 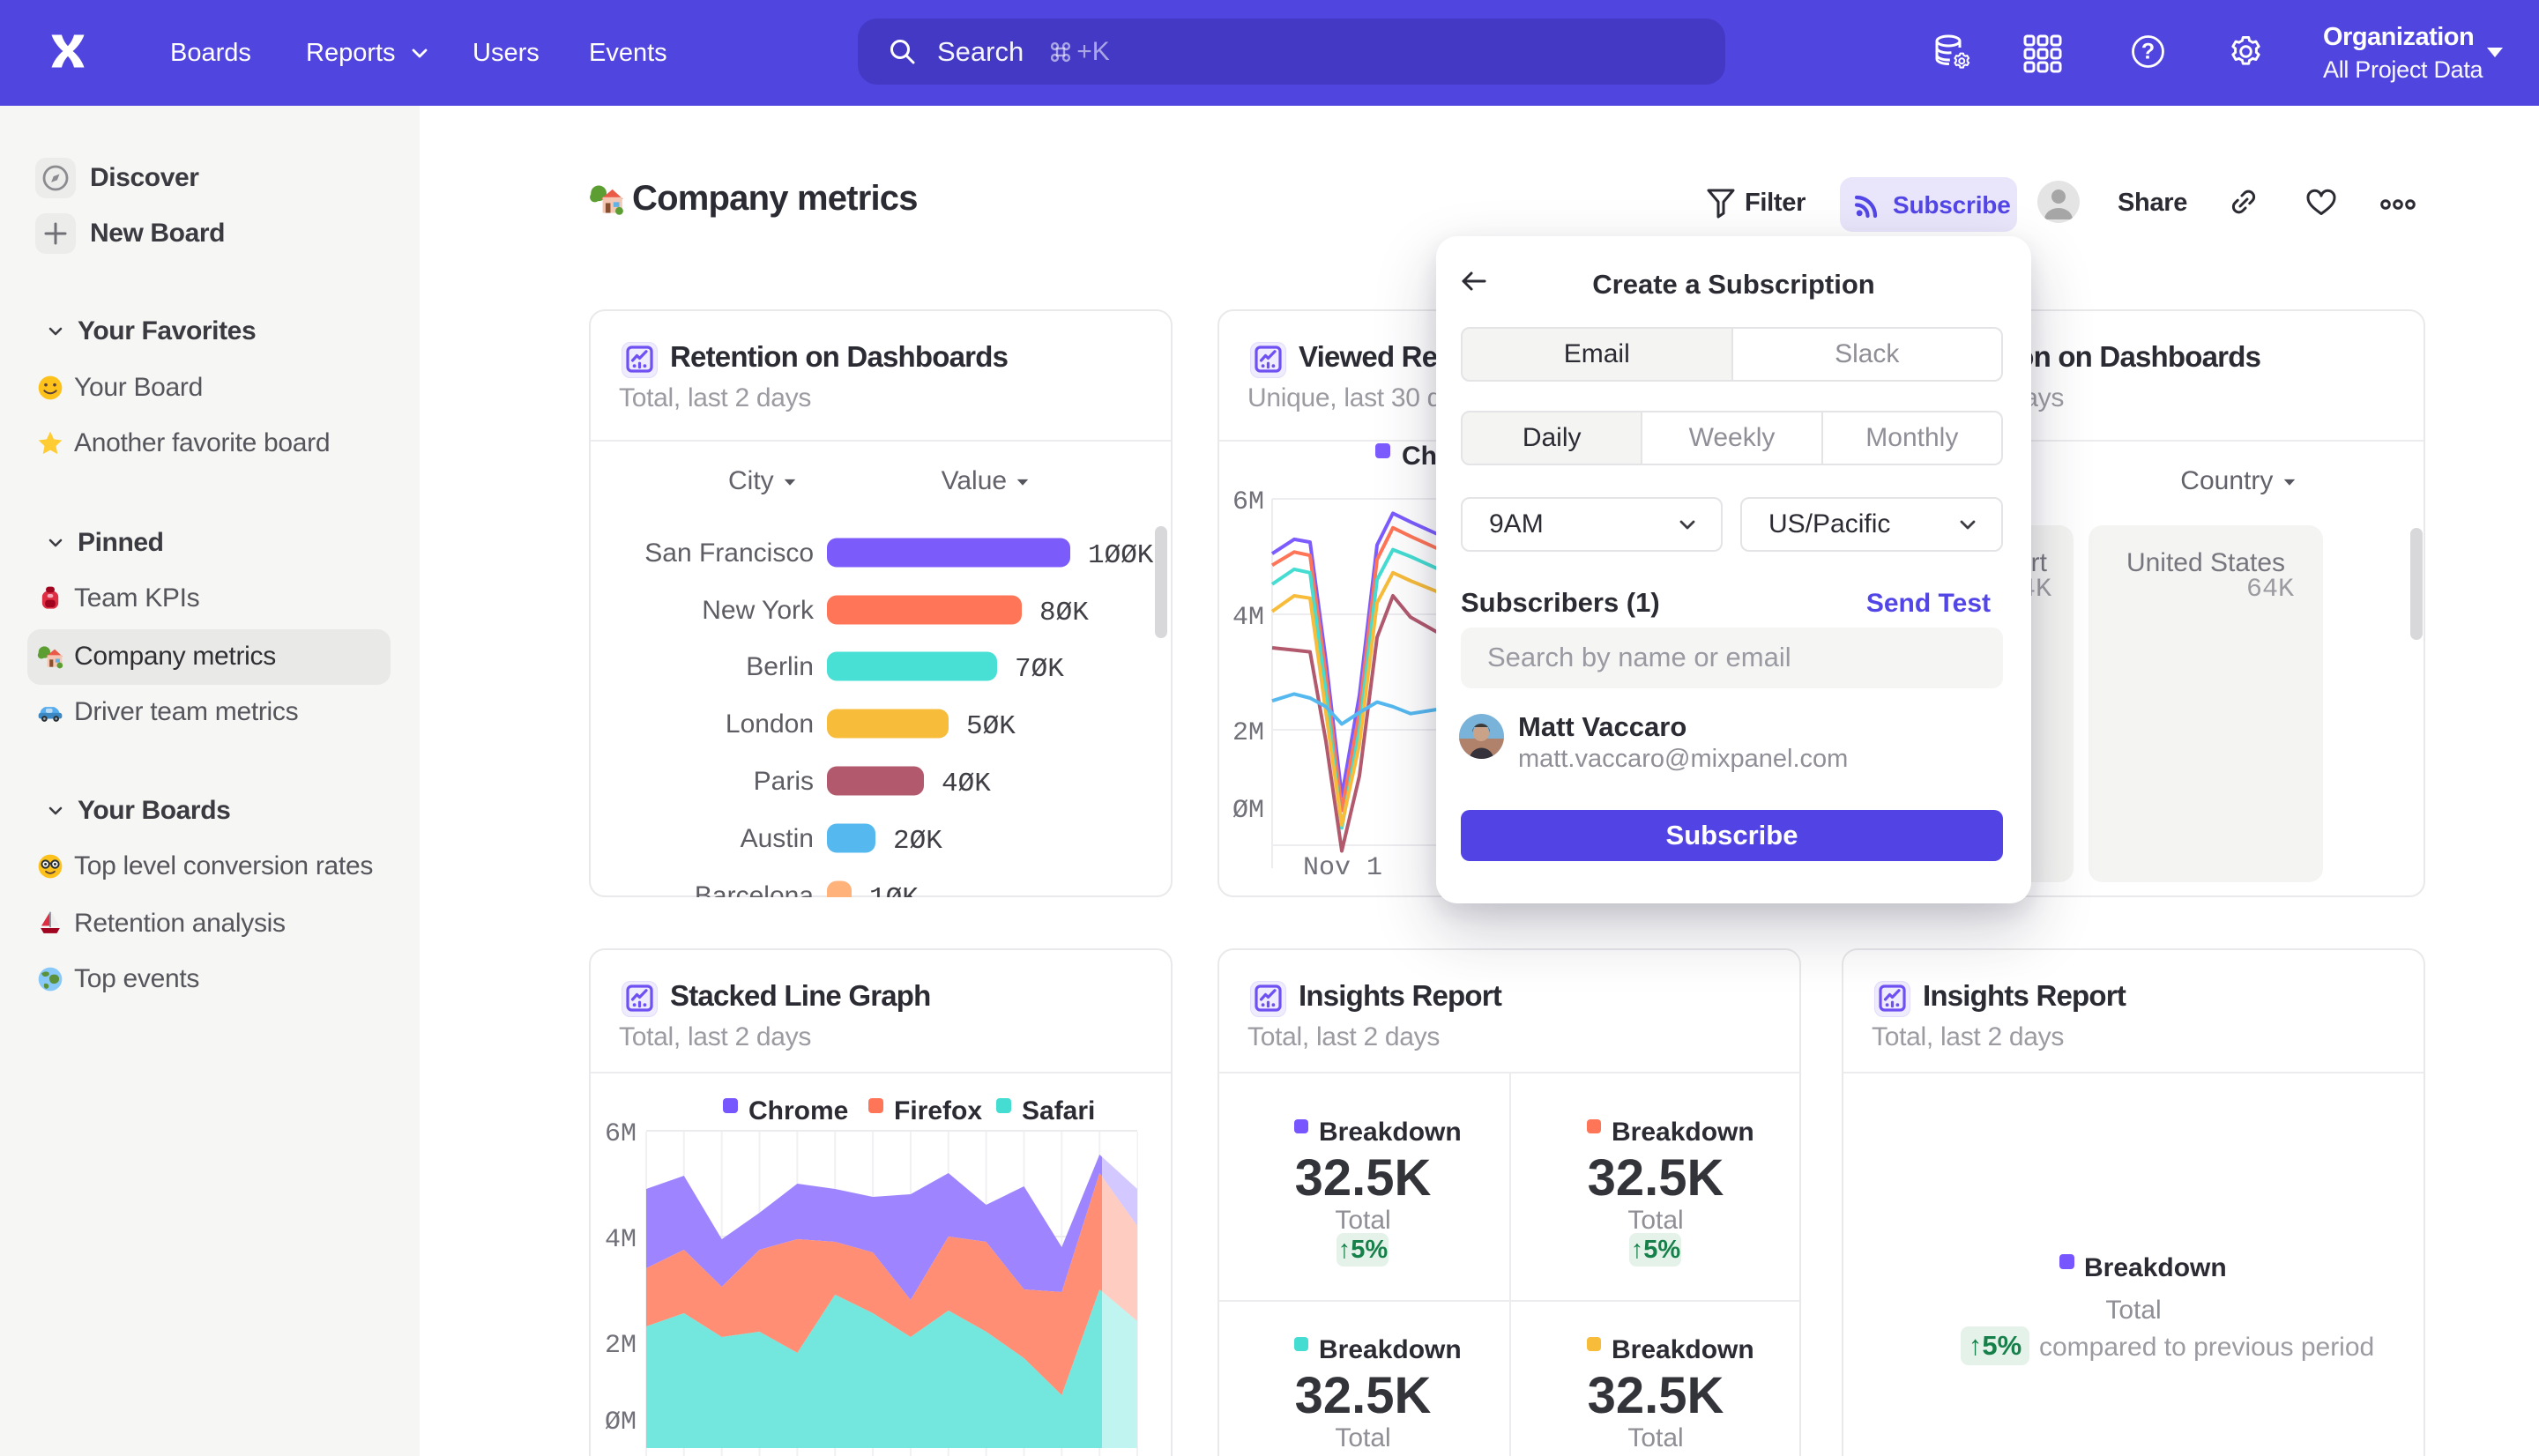 I want to click on svg-text: 4ØK, so click(x=967, y=784).